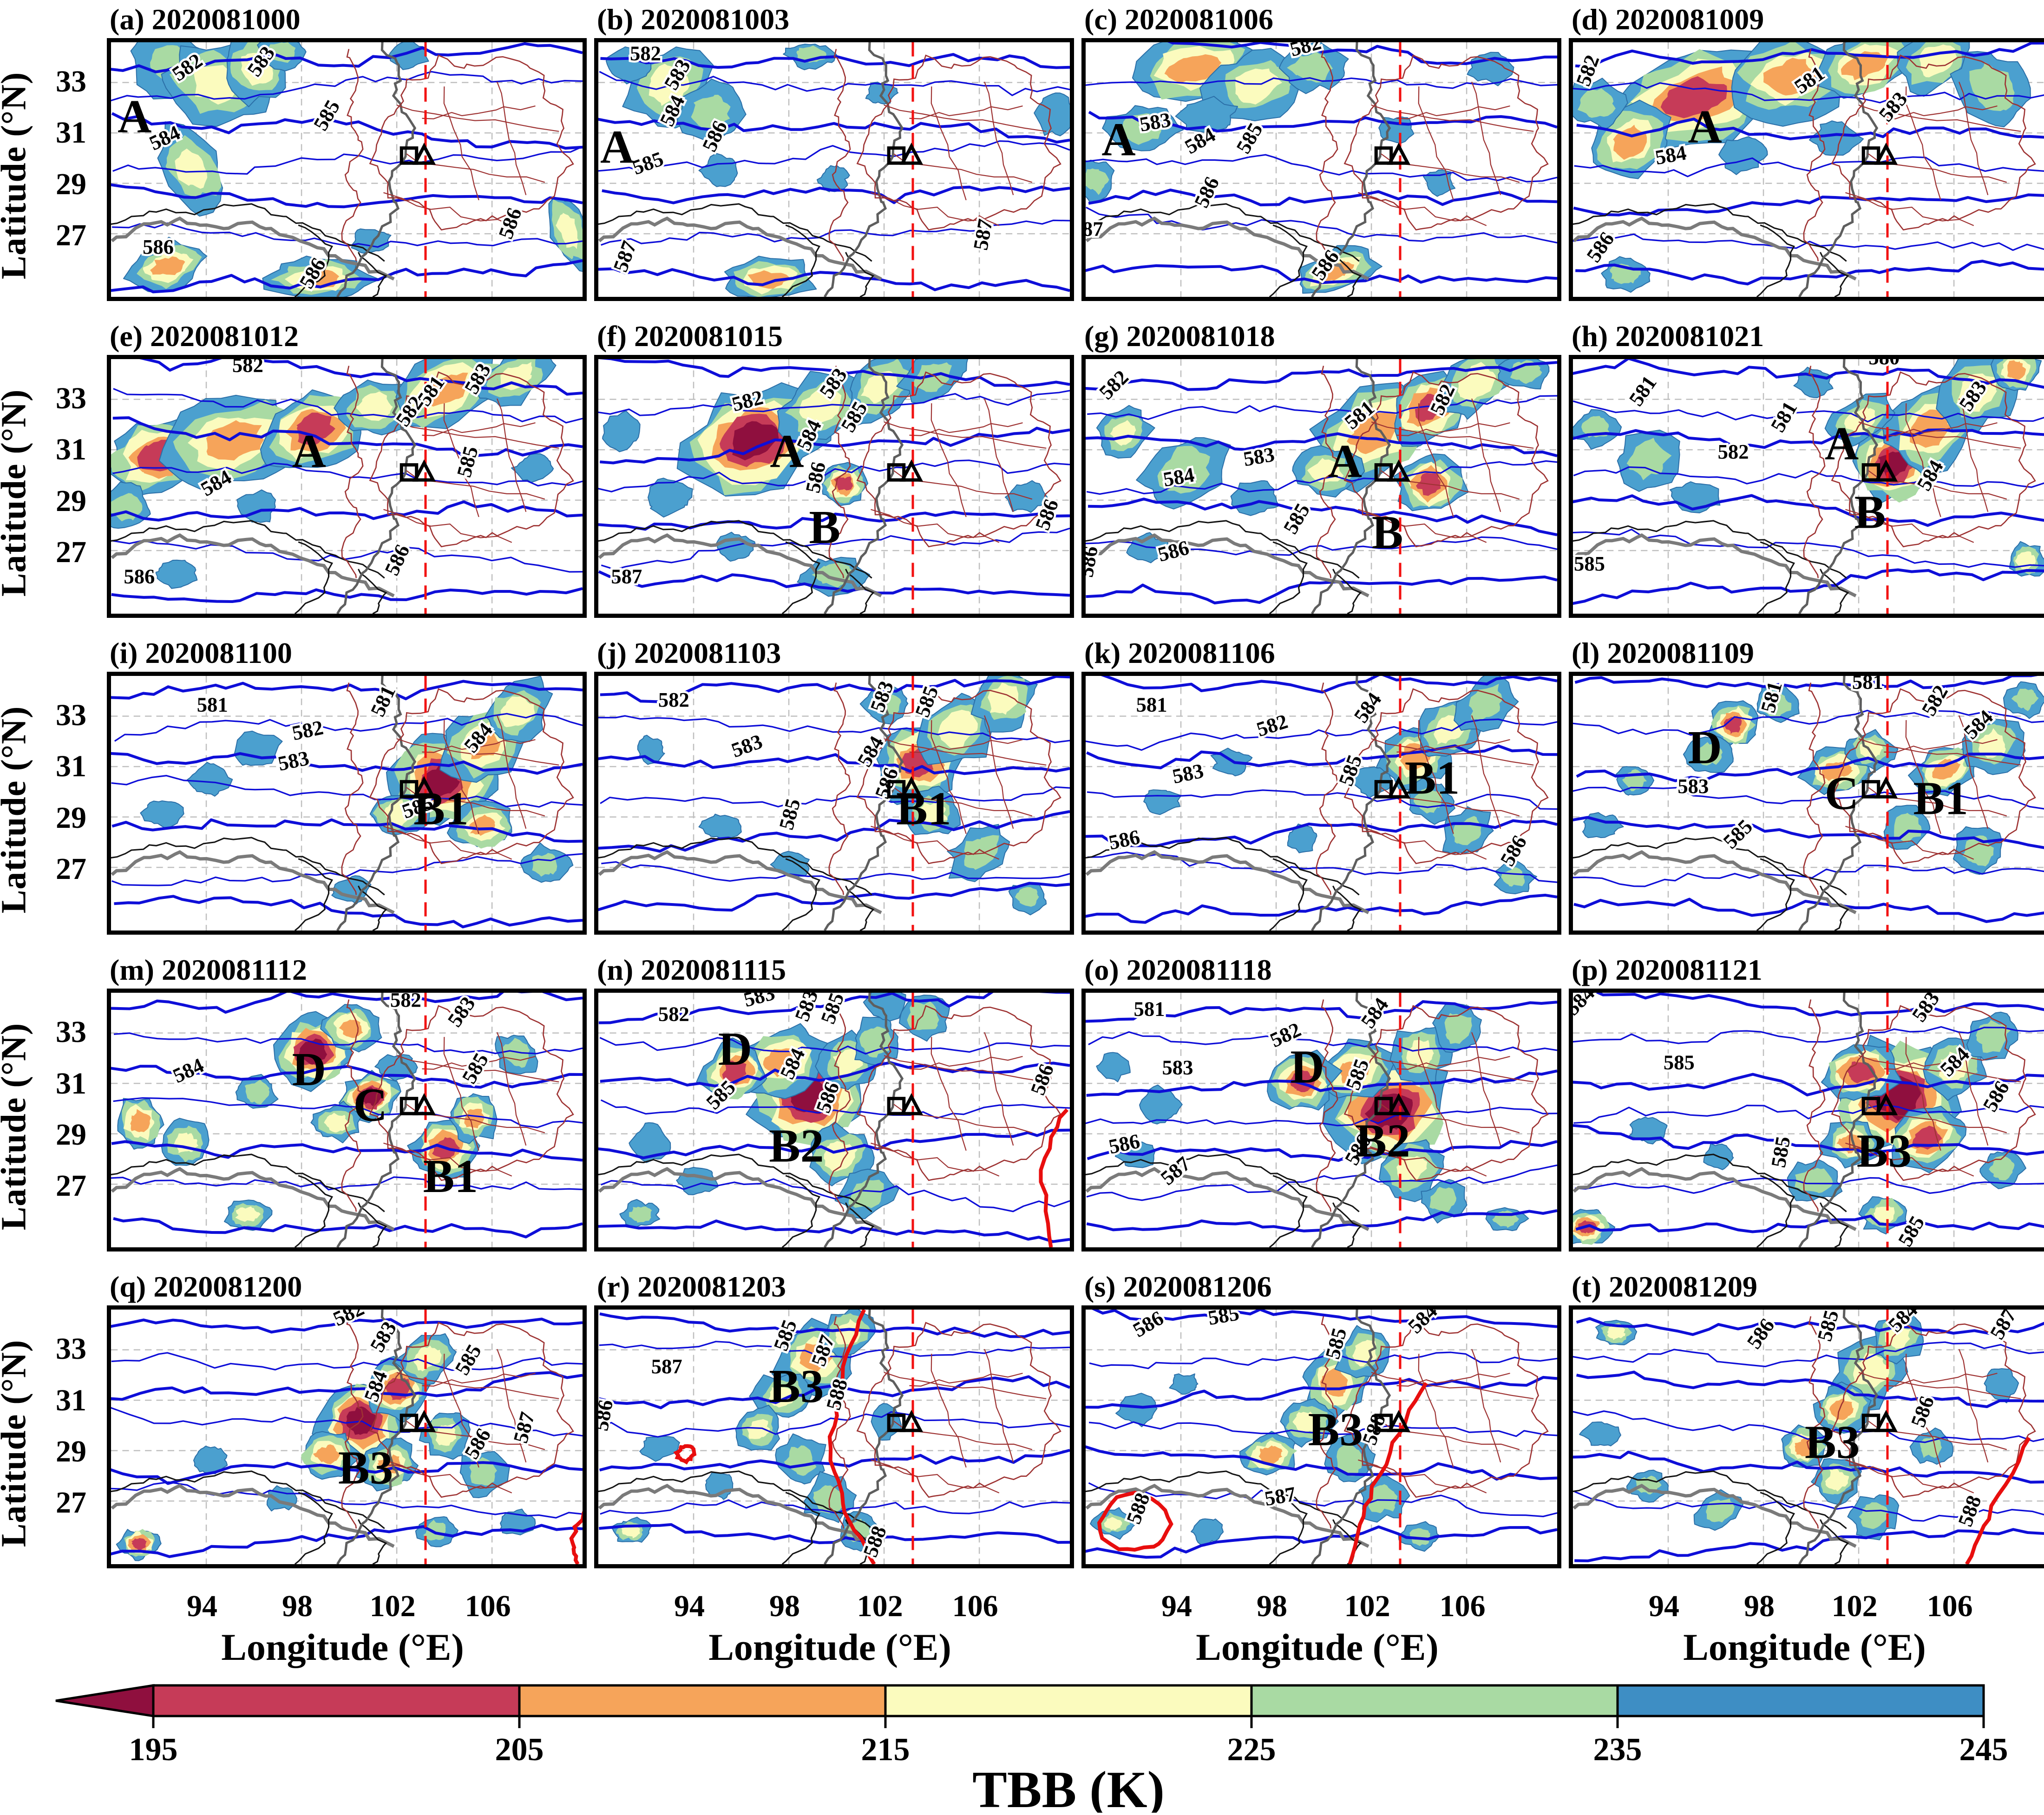 This screenshot has width=2044, height=1815. Describe the element at coordinates (1617, 1750) in the screenshot. I see `colorbar-tick-label: 235` at that location.